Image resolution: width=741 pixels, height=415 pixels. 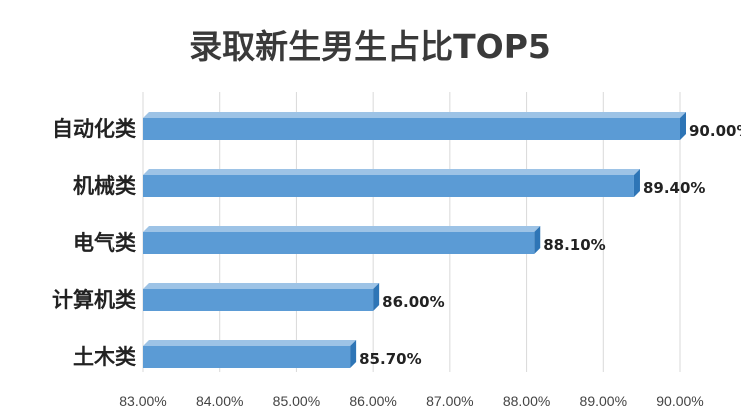 What do you see at coordinates (372, 401) in the screenshot?
I see `x-tick-label: 86.00%` at bounding box center [372, 401].